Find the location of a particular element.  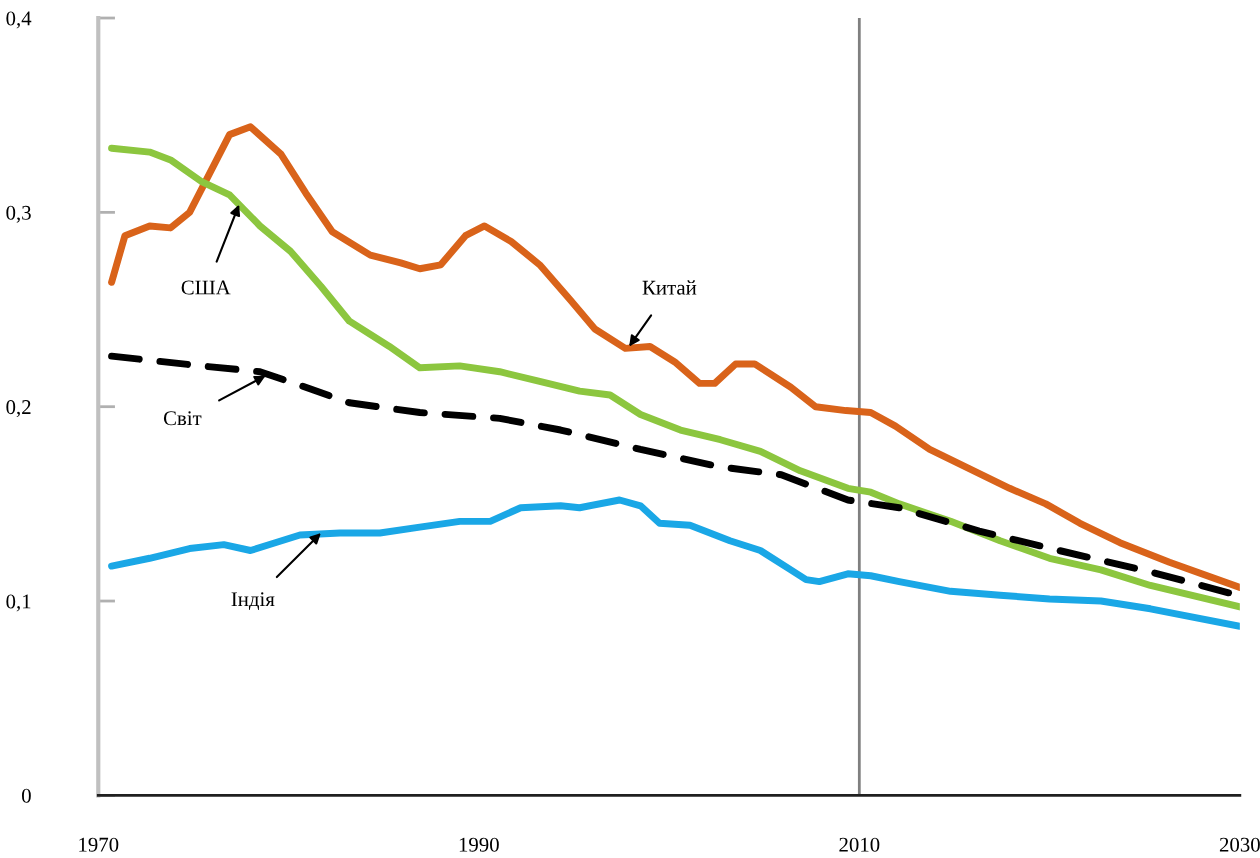

y-tick-label: 0,4 is located at coordinates (19, 20).